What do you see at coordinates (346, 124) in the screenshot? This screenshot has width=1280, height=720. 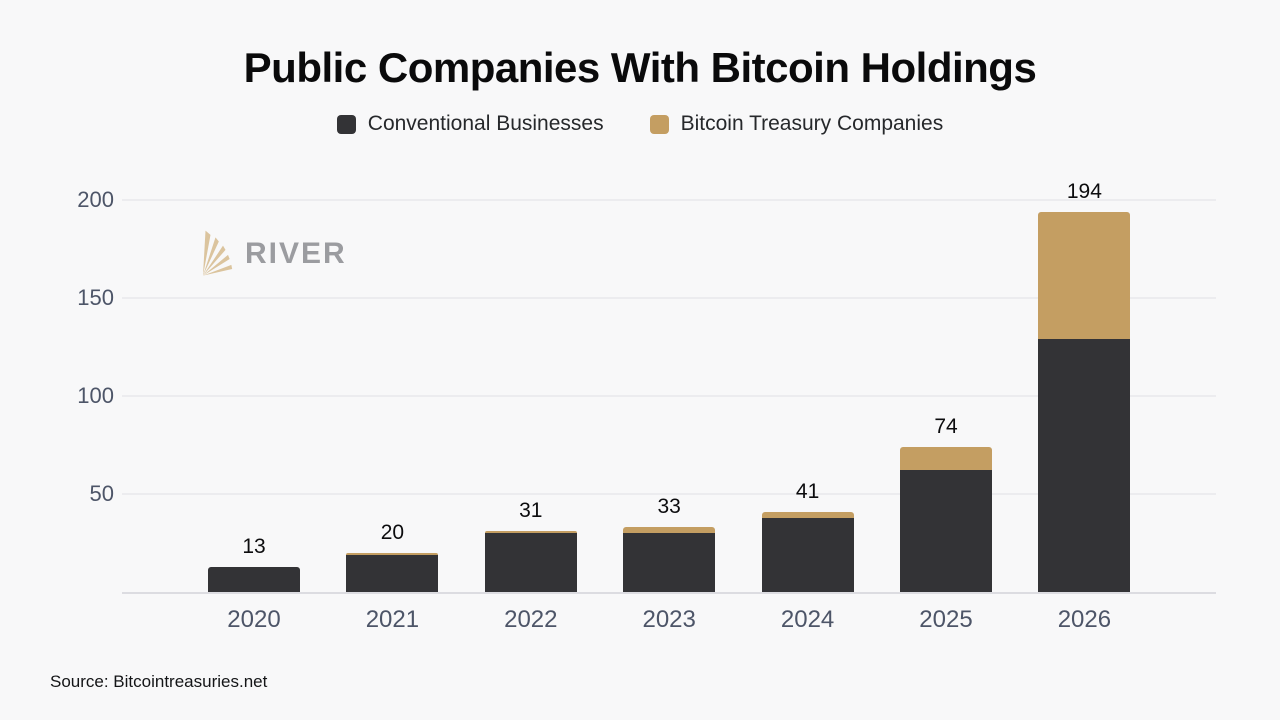 I see `conventional-swatch-icon` at bounding box center [346, 124].